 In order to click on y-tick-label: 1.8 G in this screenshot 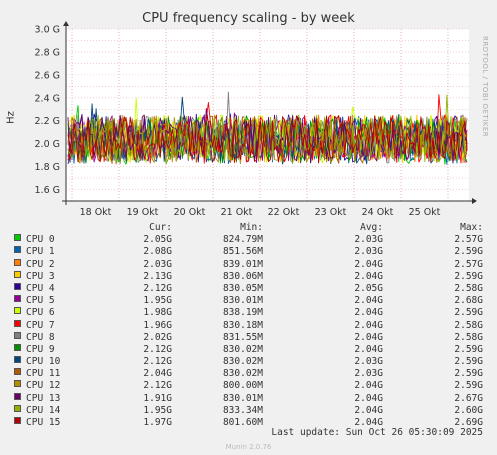, I will do `click(48, 167)`.